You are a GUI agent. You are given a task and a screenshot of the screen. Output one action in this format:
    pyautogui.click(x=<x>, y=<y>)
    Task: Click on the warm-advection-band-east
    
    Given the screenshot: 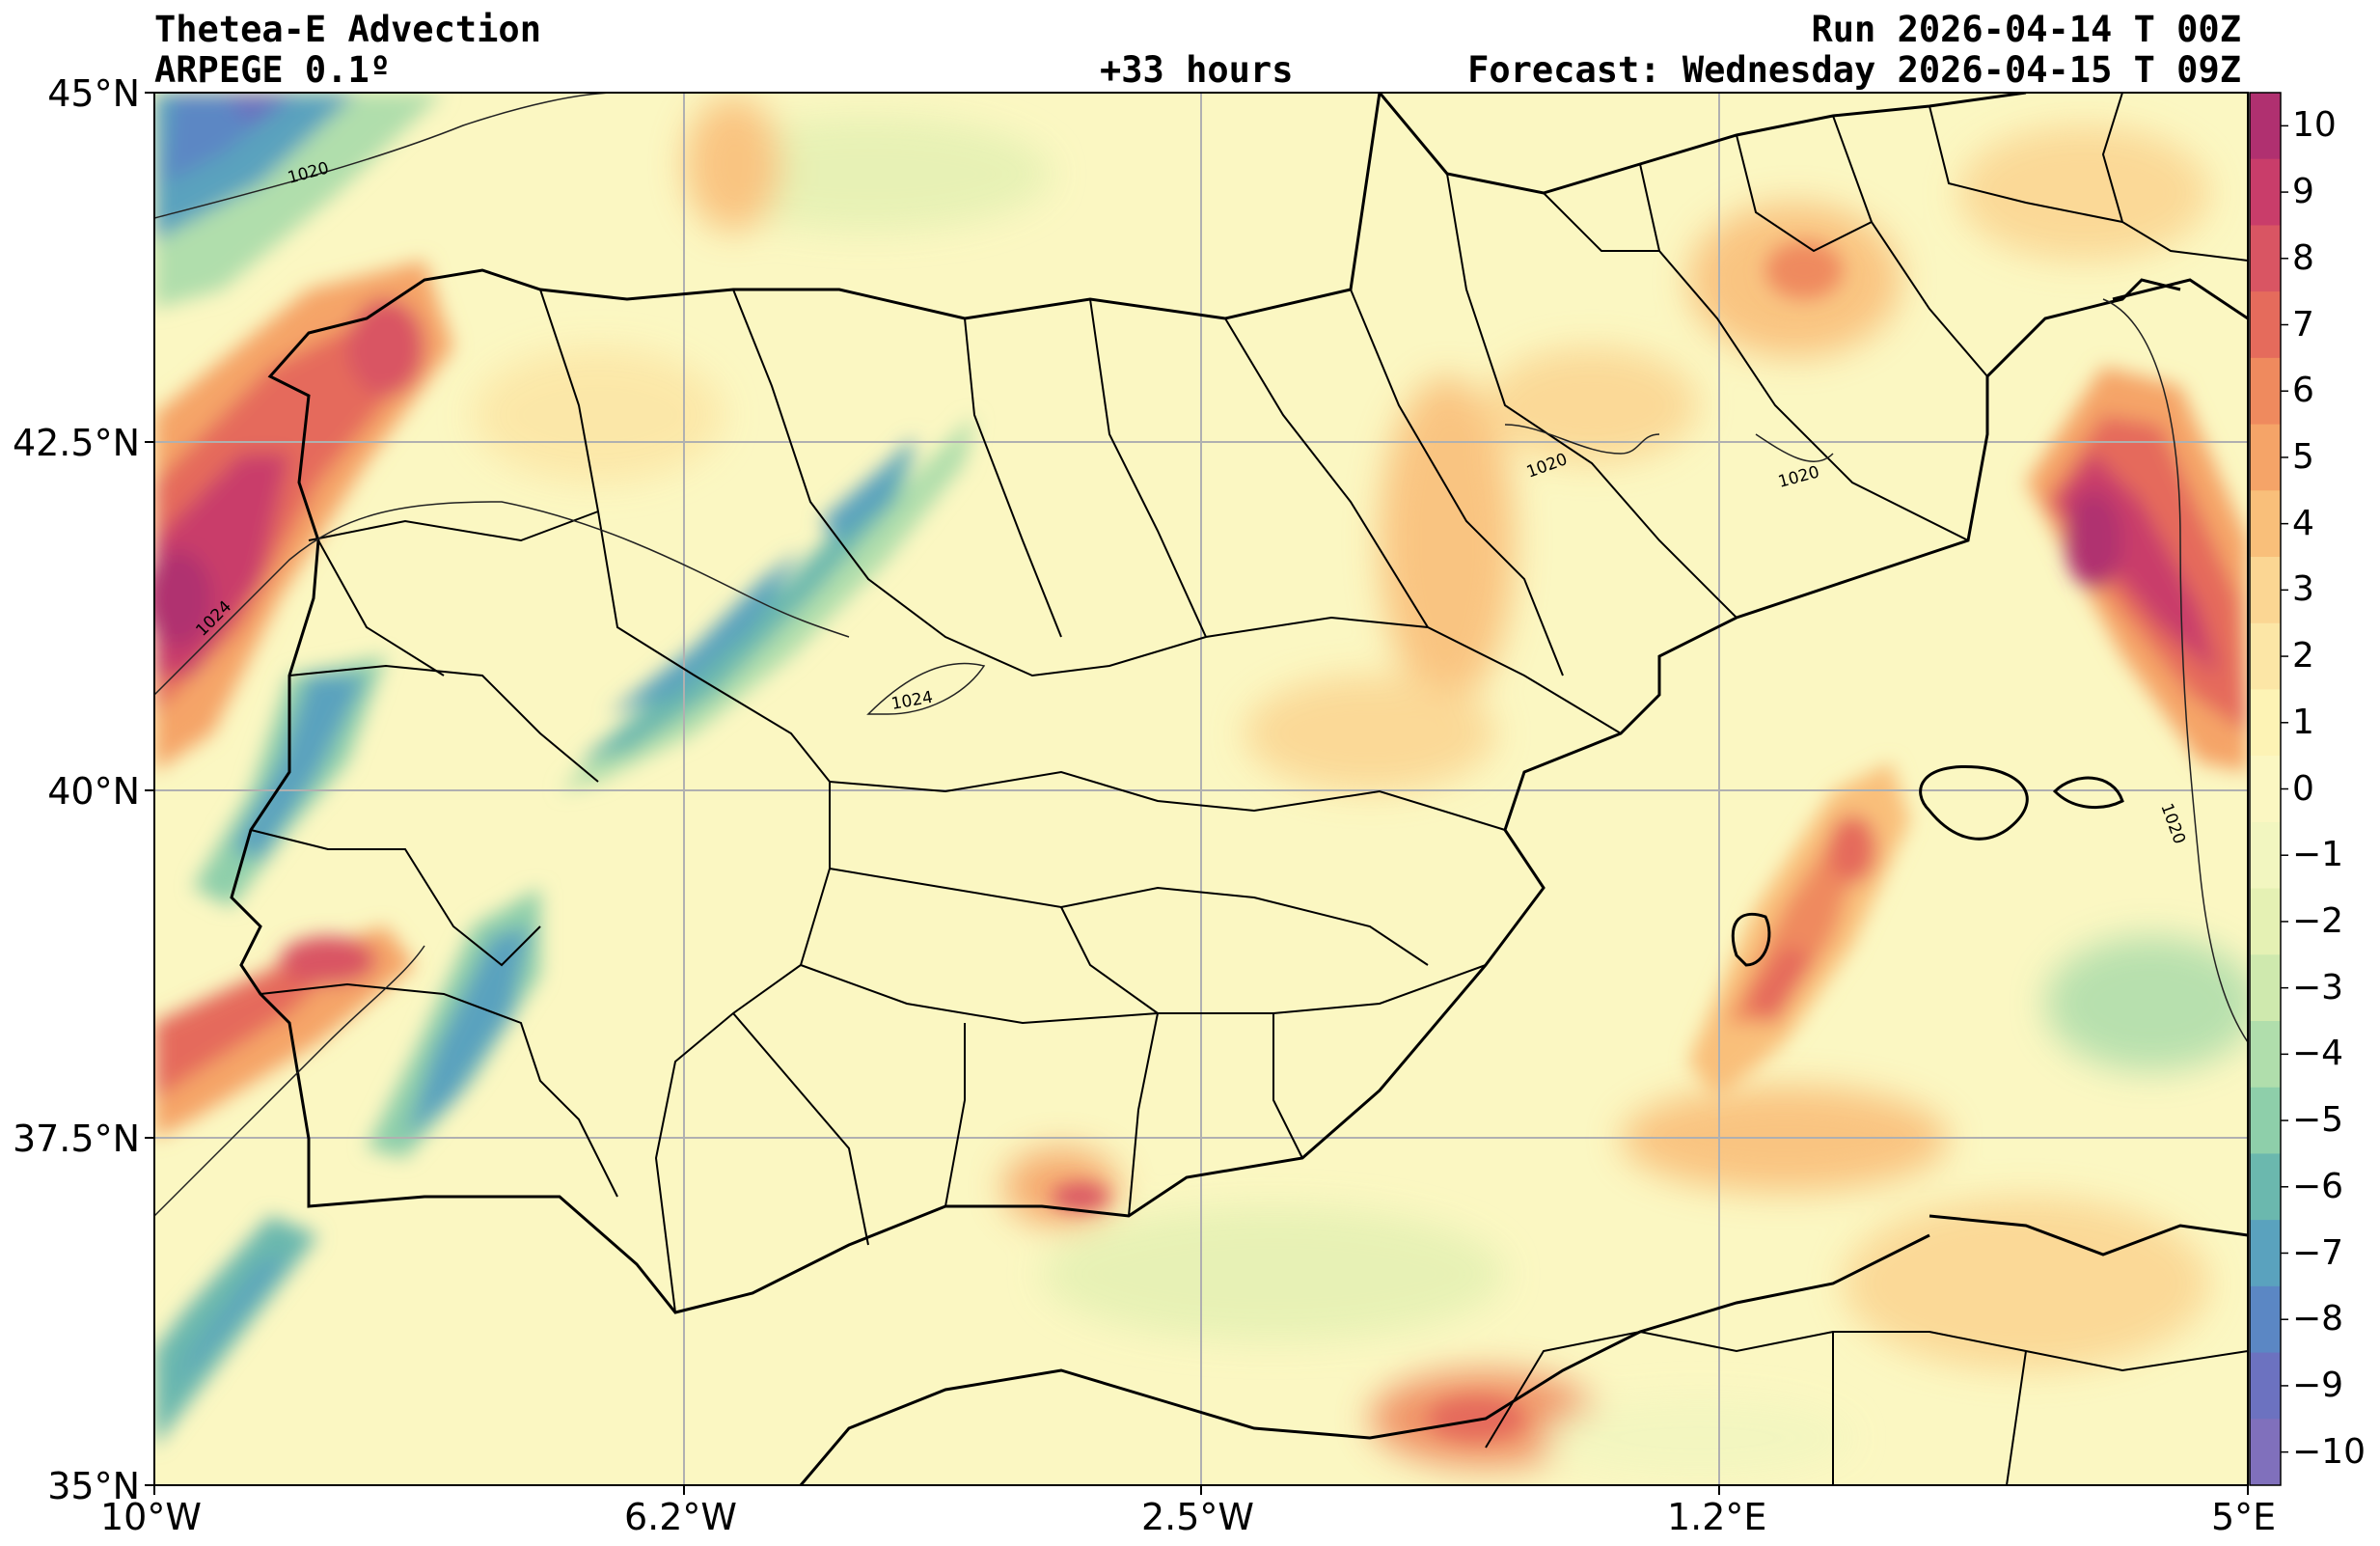 What is the action you would take?
    pyautogui.click(x=2137, y=570)
    